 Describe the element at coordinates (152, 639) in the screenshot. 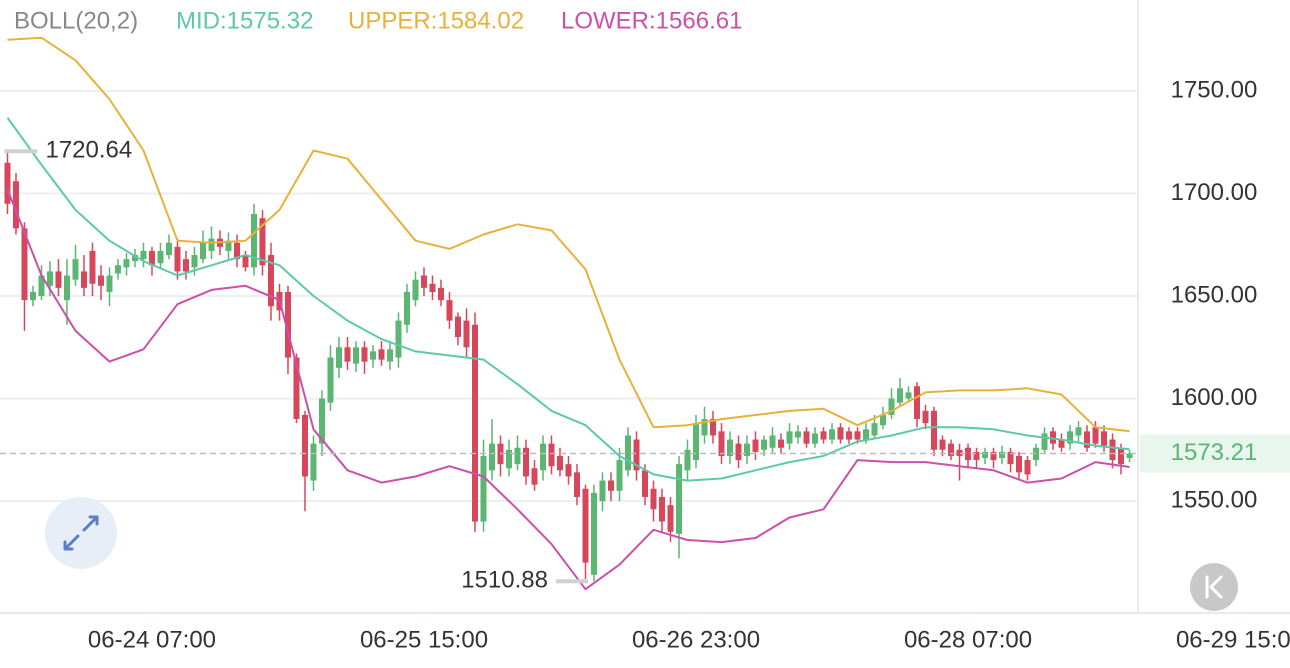

I see `x-tick-label: 06-24 07:00` at that location.